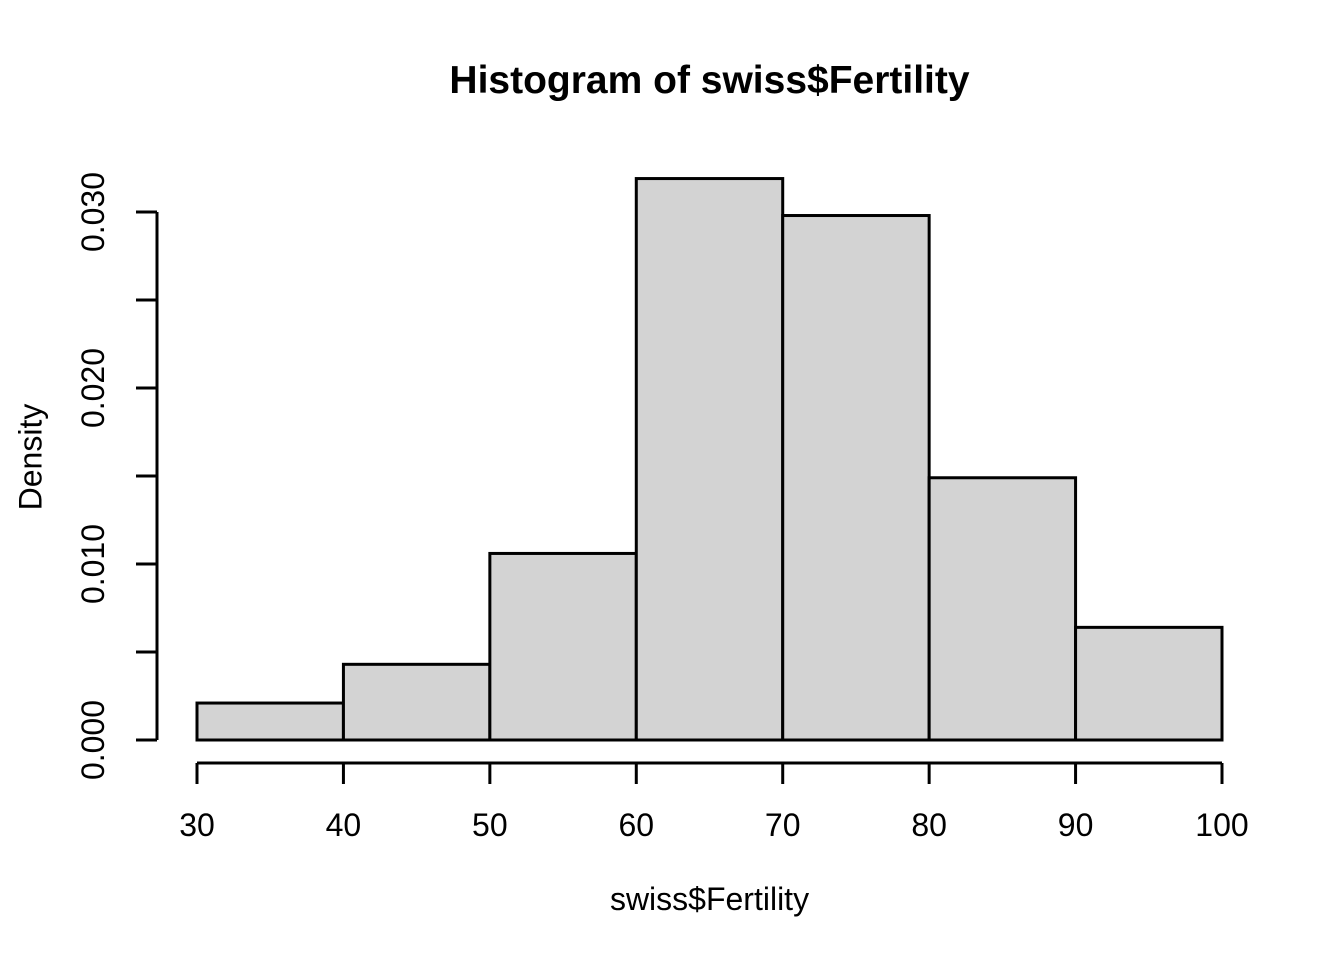 Image resolution: width=1344 pixels, height=960 pixels. I want to click on x-tick-label: 50, so click(490, 825).